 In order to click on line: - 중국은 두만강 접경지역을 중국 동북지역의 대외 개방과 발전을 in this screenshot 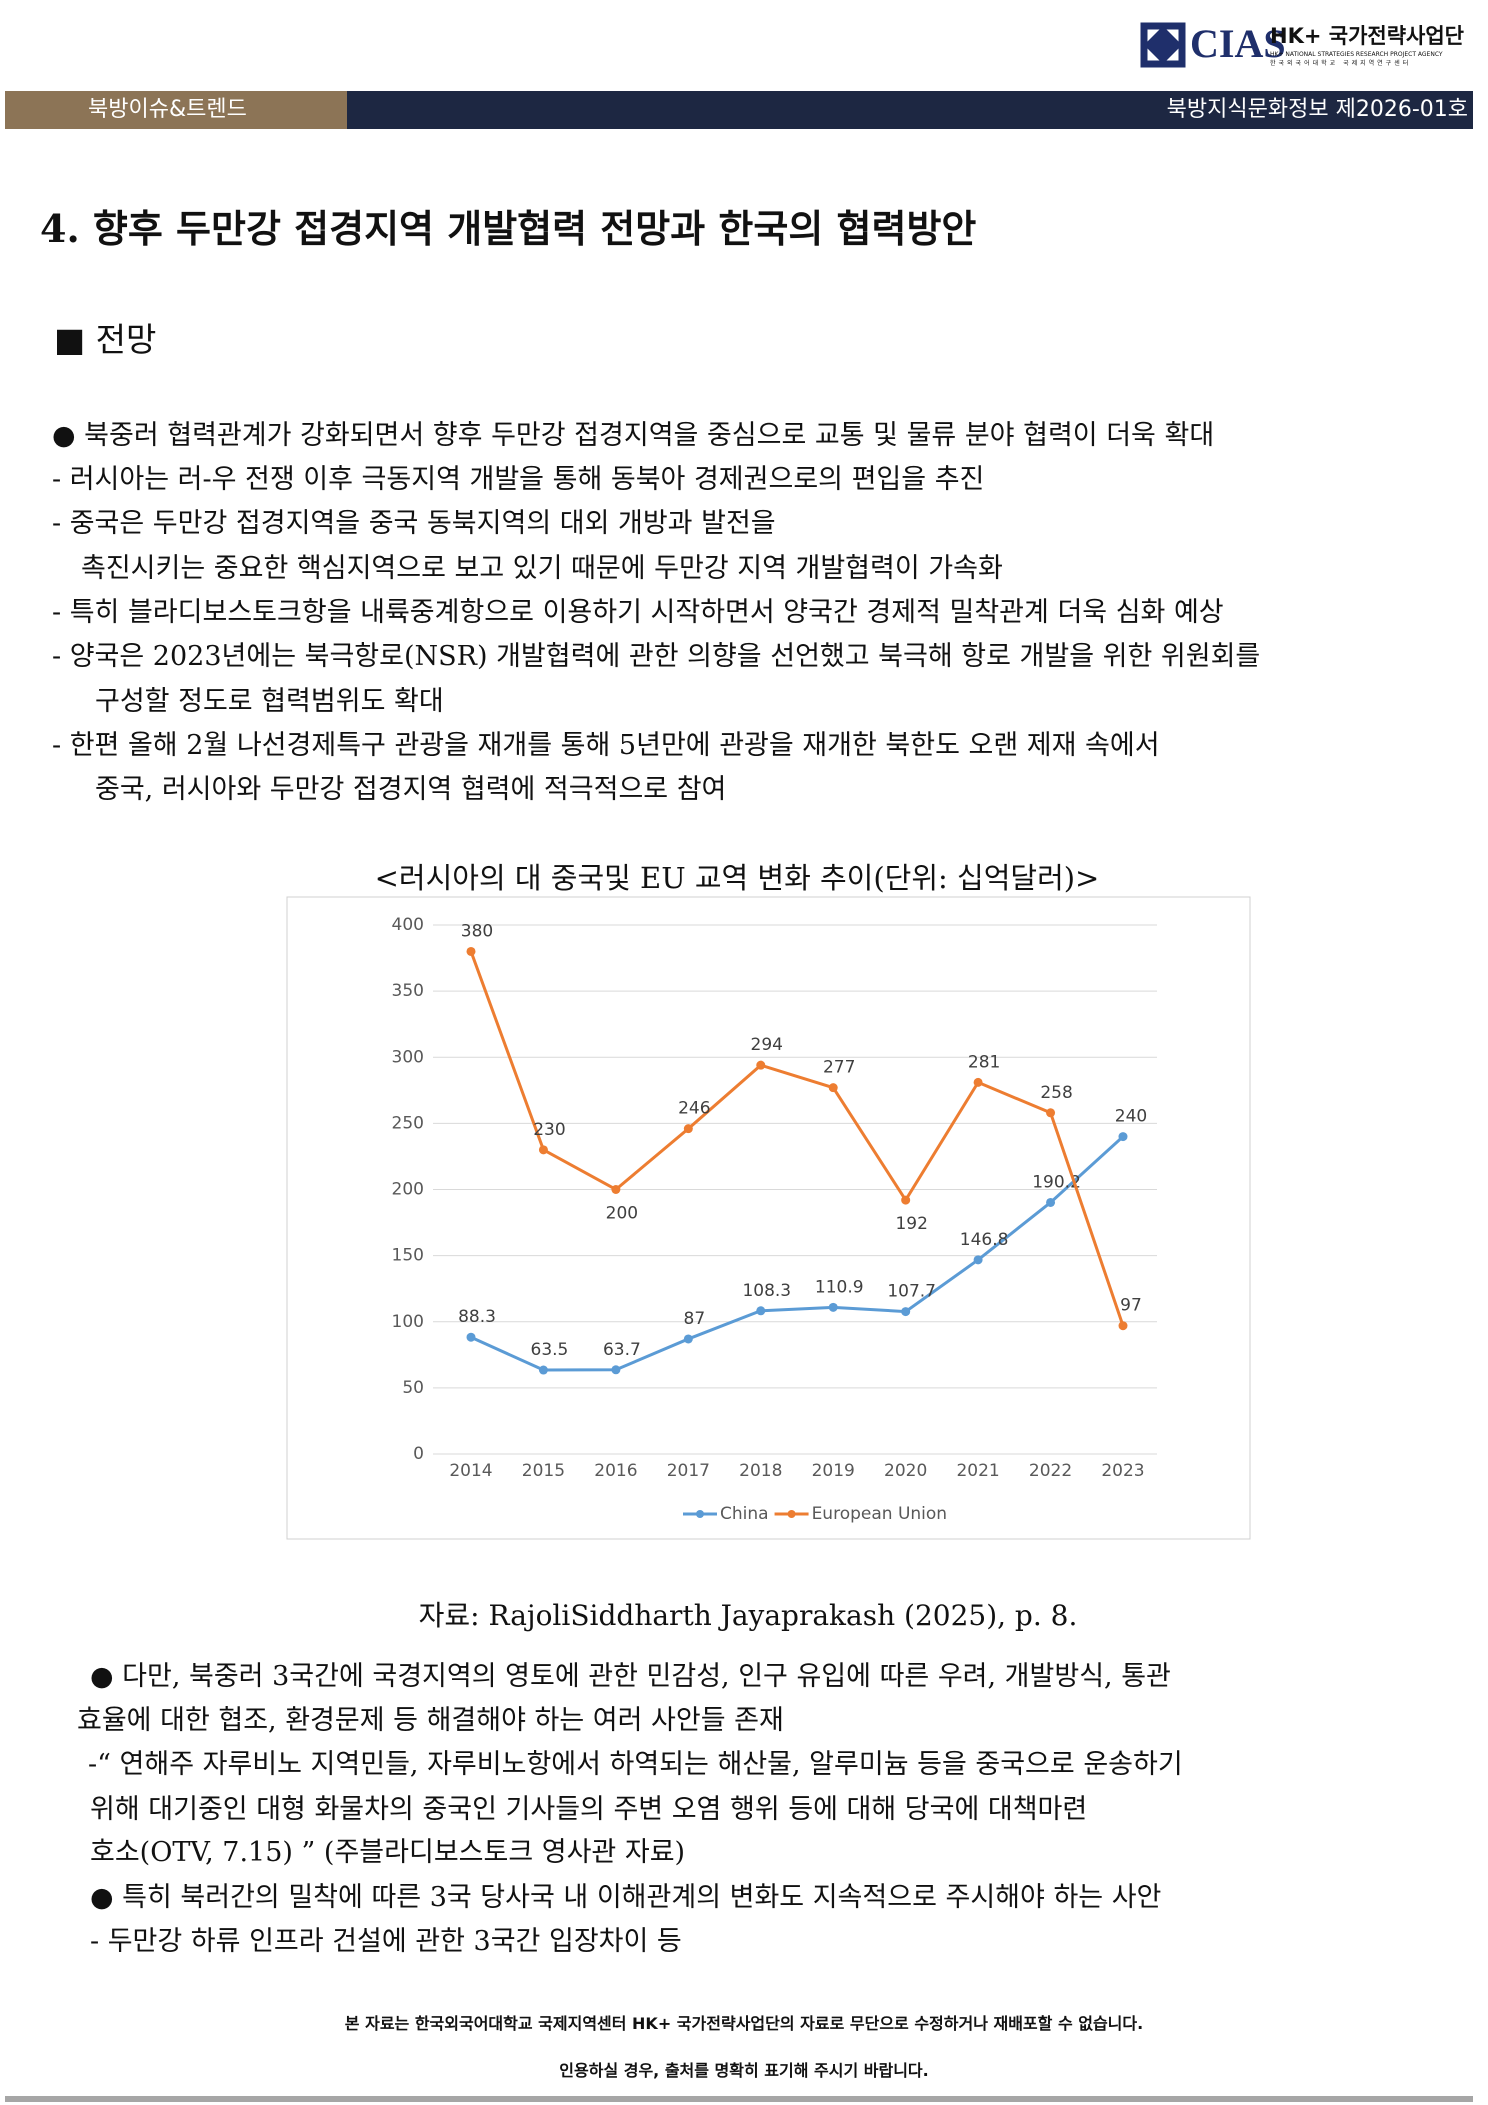, I will do `click(414, 523)`.